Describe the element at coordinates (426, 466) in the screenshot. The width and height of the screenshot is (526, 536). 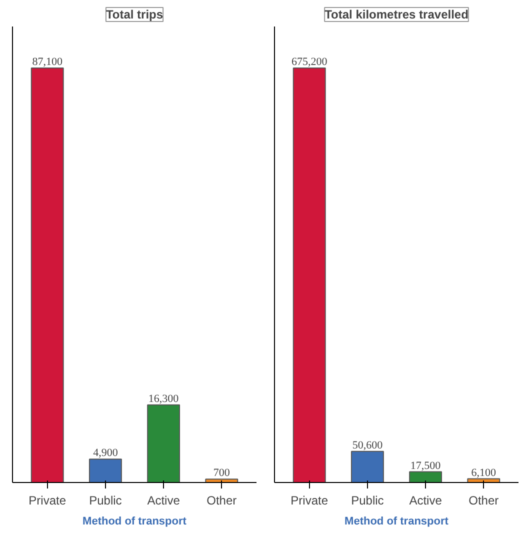
I see `data-label: 17,500` at that location.